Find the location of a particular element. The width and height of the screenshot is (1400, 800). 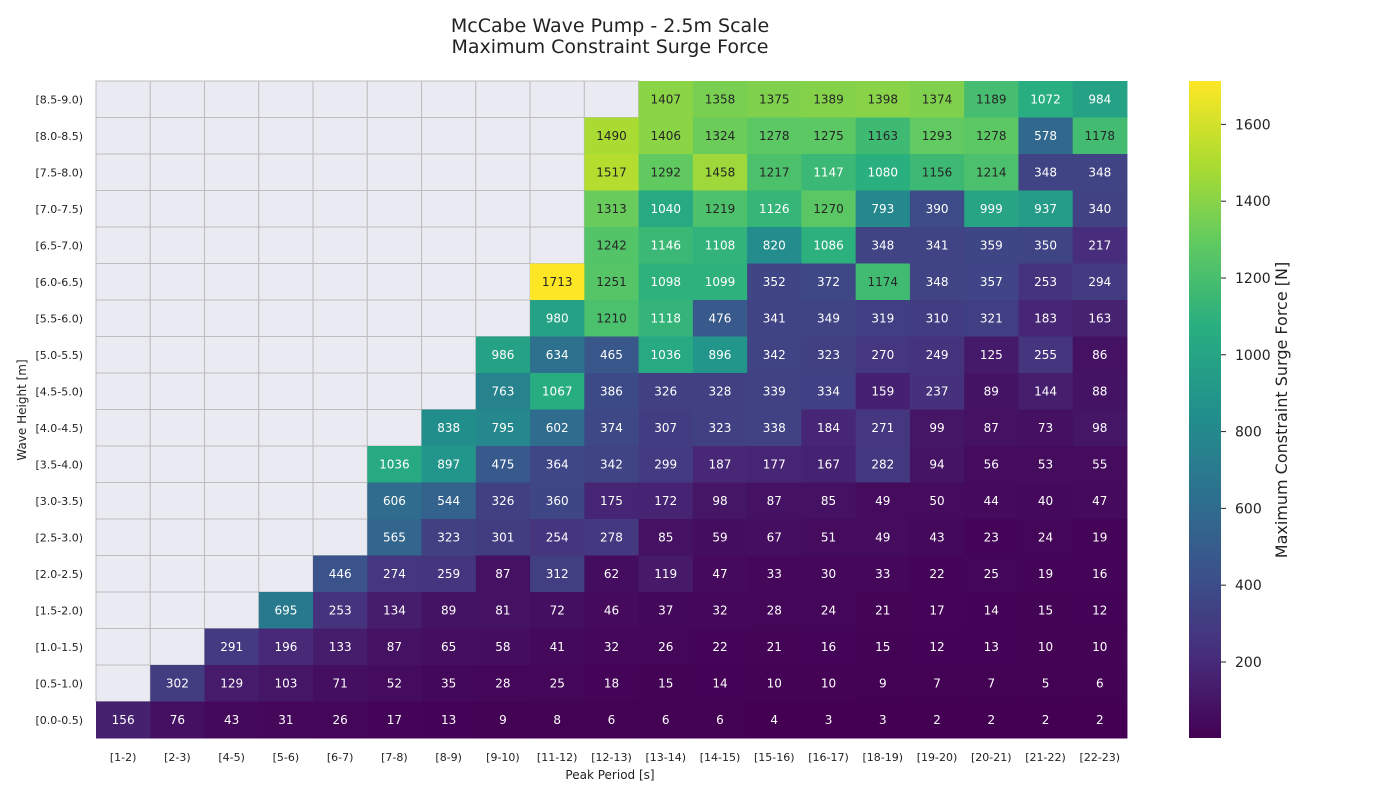

cell-value-label: 1713 is located at coordinates (557, 282).